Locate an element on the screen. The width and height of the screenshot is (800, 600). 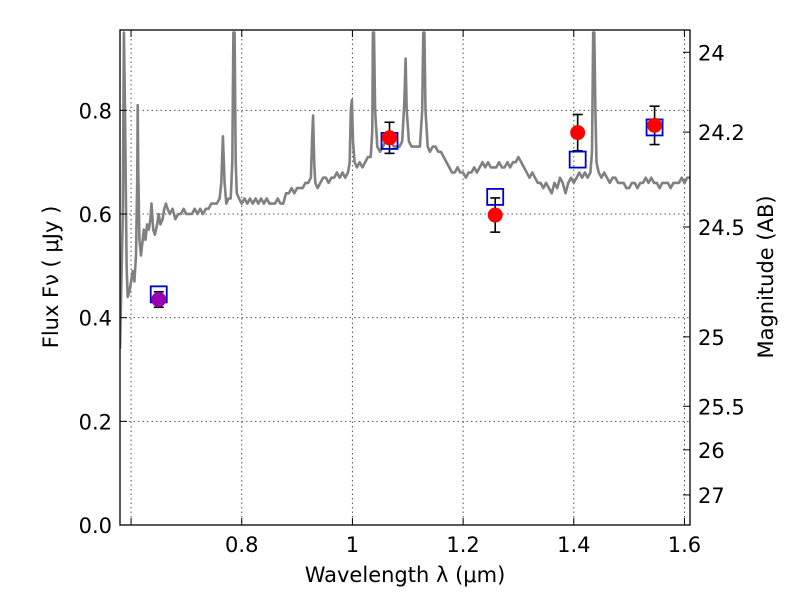
y2-tick-label: 25.5 is located at coordinates (721, 407).